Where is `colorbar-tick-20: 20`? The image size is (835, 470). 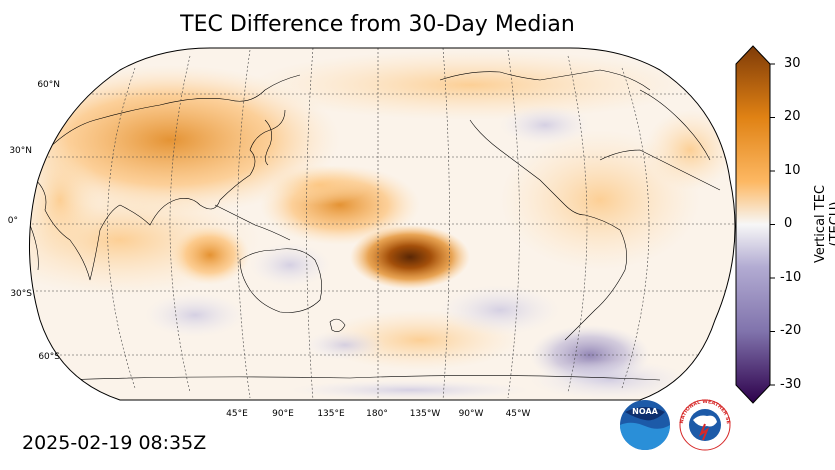
colorbar-tick-20: 20 is located at coordinates (792, 116).